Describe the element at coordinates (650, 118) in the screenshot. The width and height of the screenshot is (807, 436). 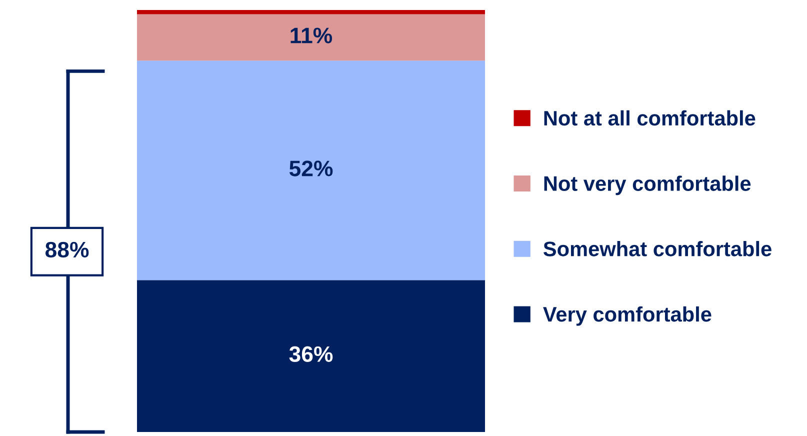
I see `legend-label: Not at all comfortable` at that location.